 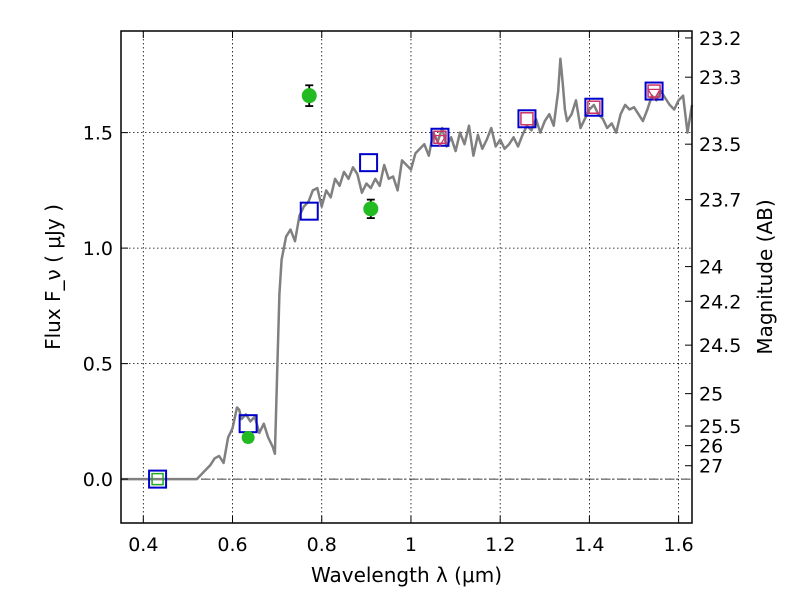 I want to click on y-tick-label: 1.0, so click(x=98, y=249).